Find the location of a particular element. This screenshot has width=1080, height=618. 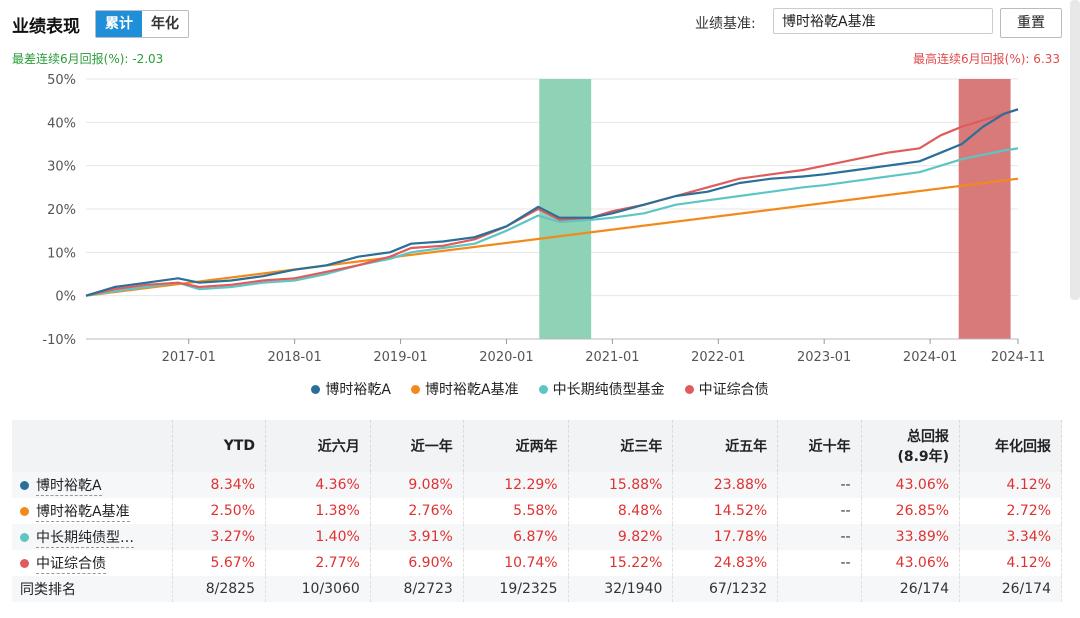

row-name-cell: 中证综合债 is located at coordinates (92, 563).